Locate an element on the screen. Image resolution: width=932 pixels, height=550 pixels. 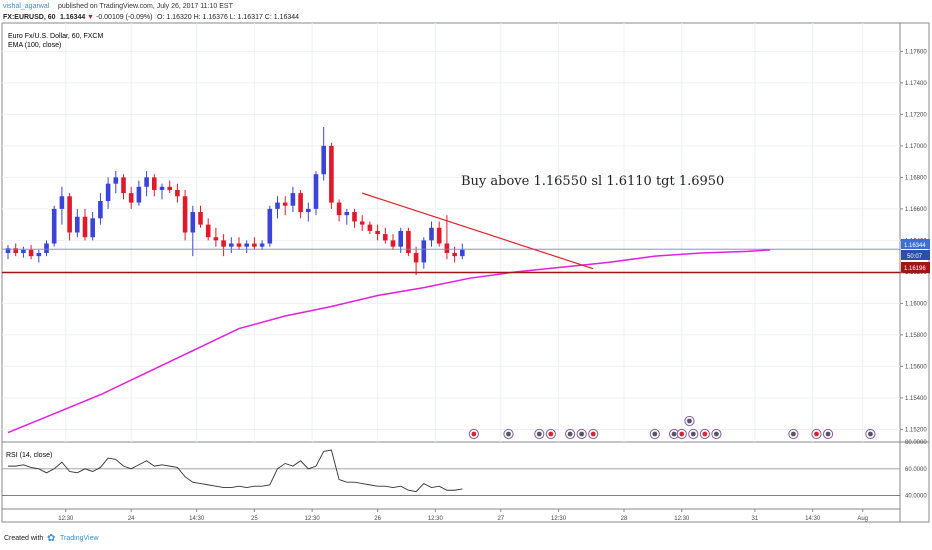
x-tick-label: Aug is located at coordinates (862, 519).